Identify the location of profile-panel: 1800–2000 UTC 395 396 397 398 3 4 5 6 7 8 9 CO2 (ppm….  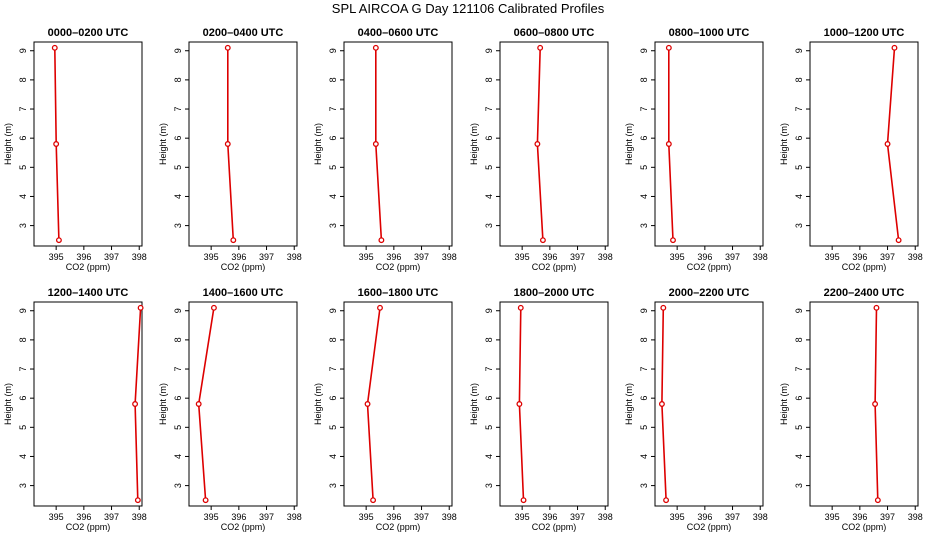
(541, 409).